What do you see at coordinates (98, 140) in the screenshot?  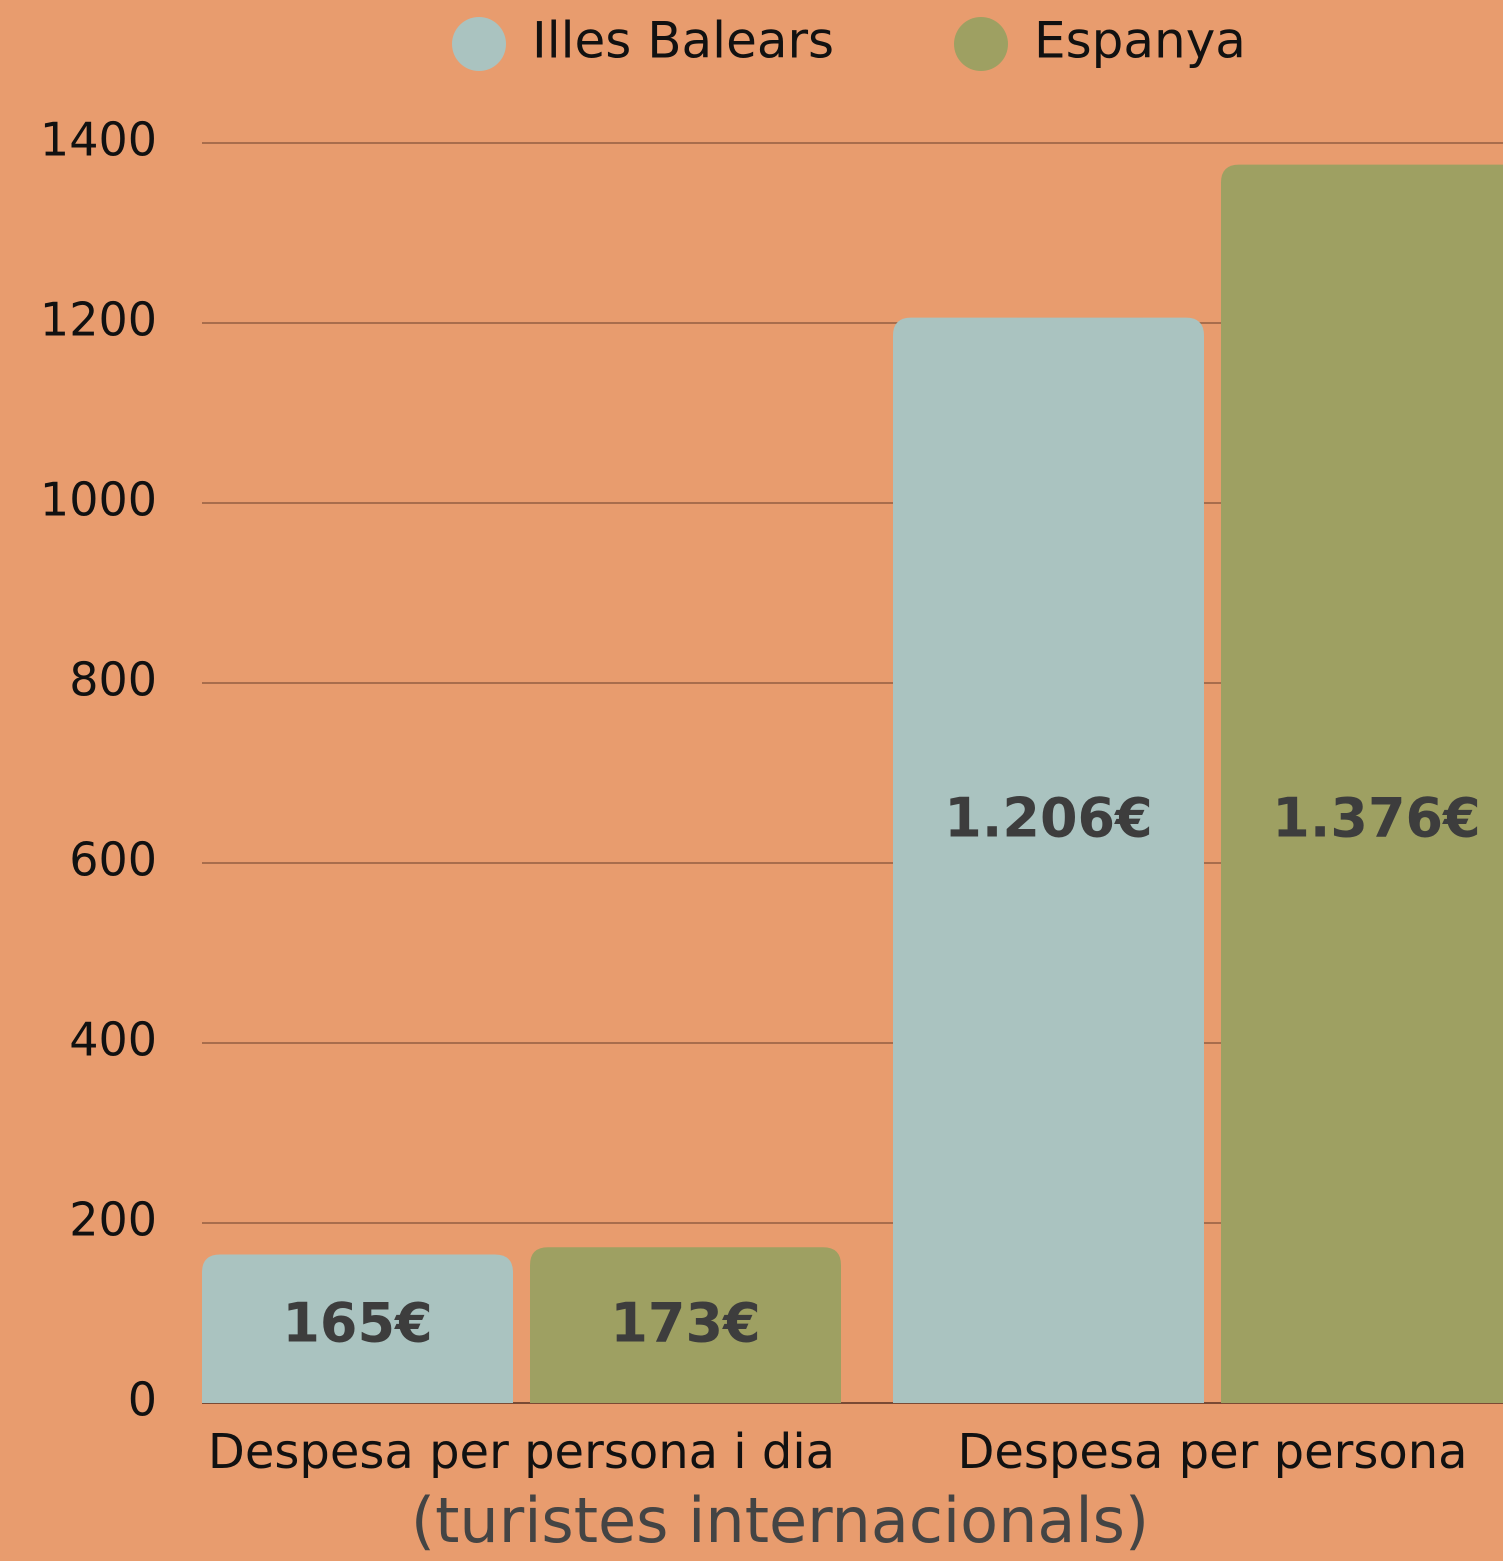 I see `y-tick-label: 1400` at bounding box center [98, 140].